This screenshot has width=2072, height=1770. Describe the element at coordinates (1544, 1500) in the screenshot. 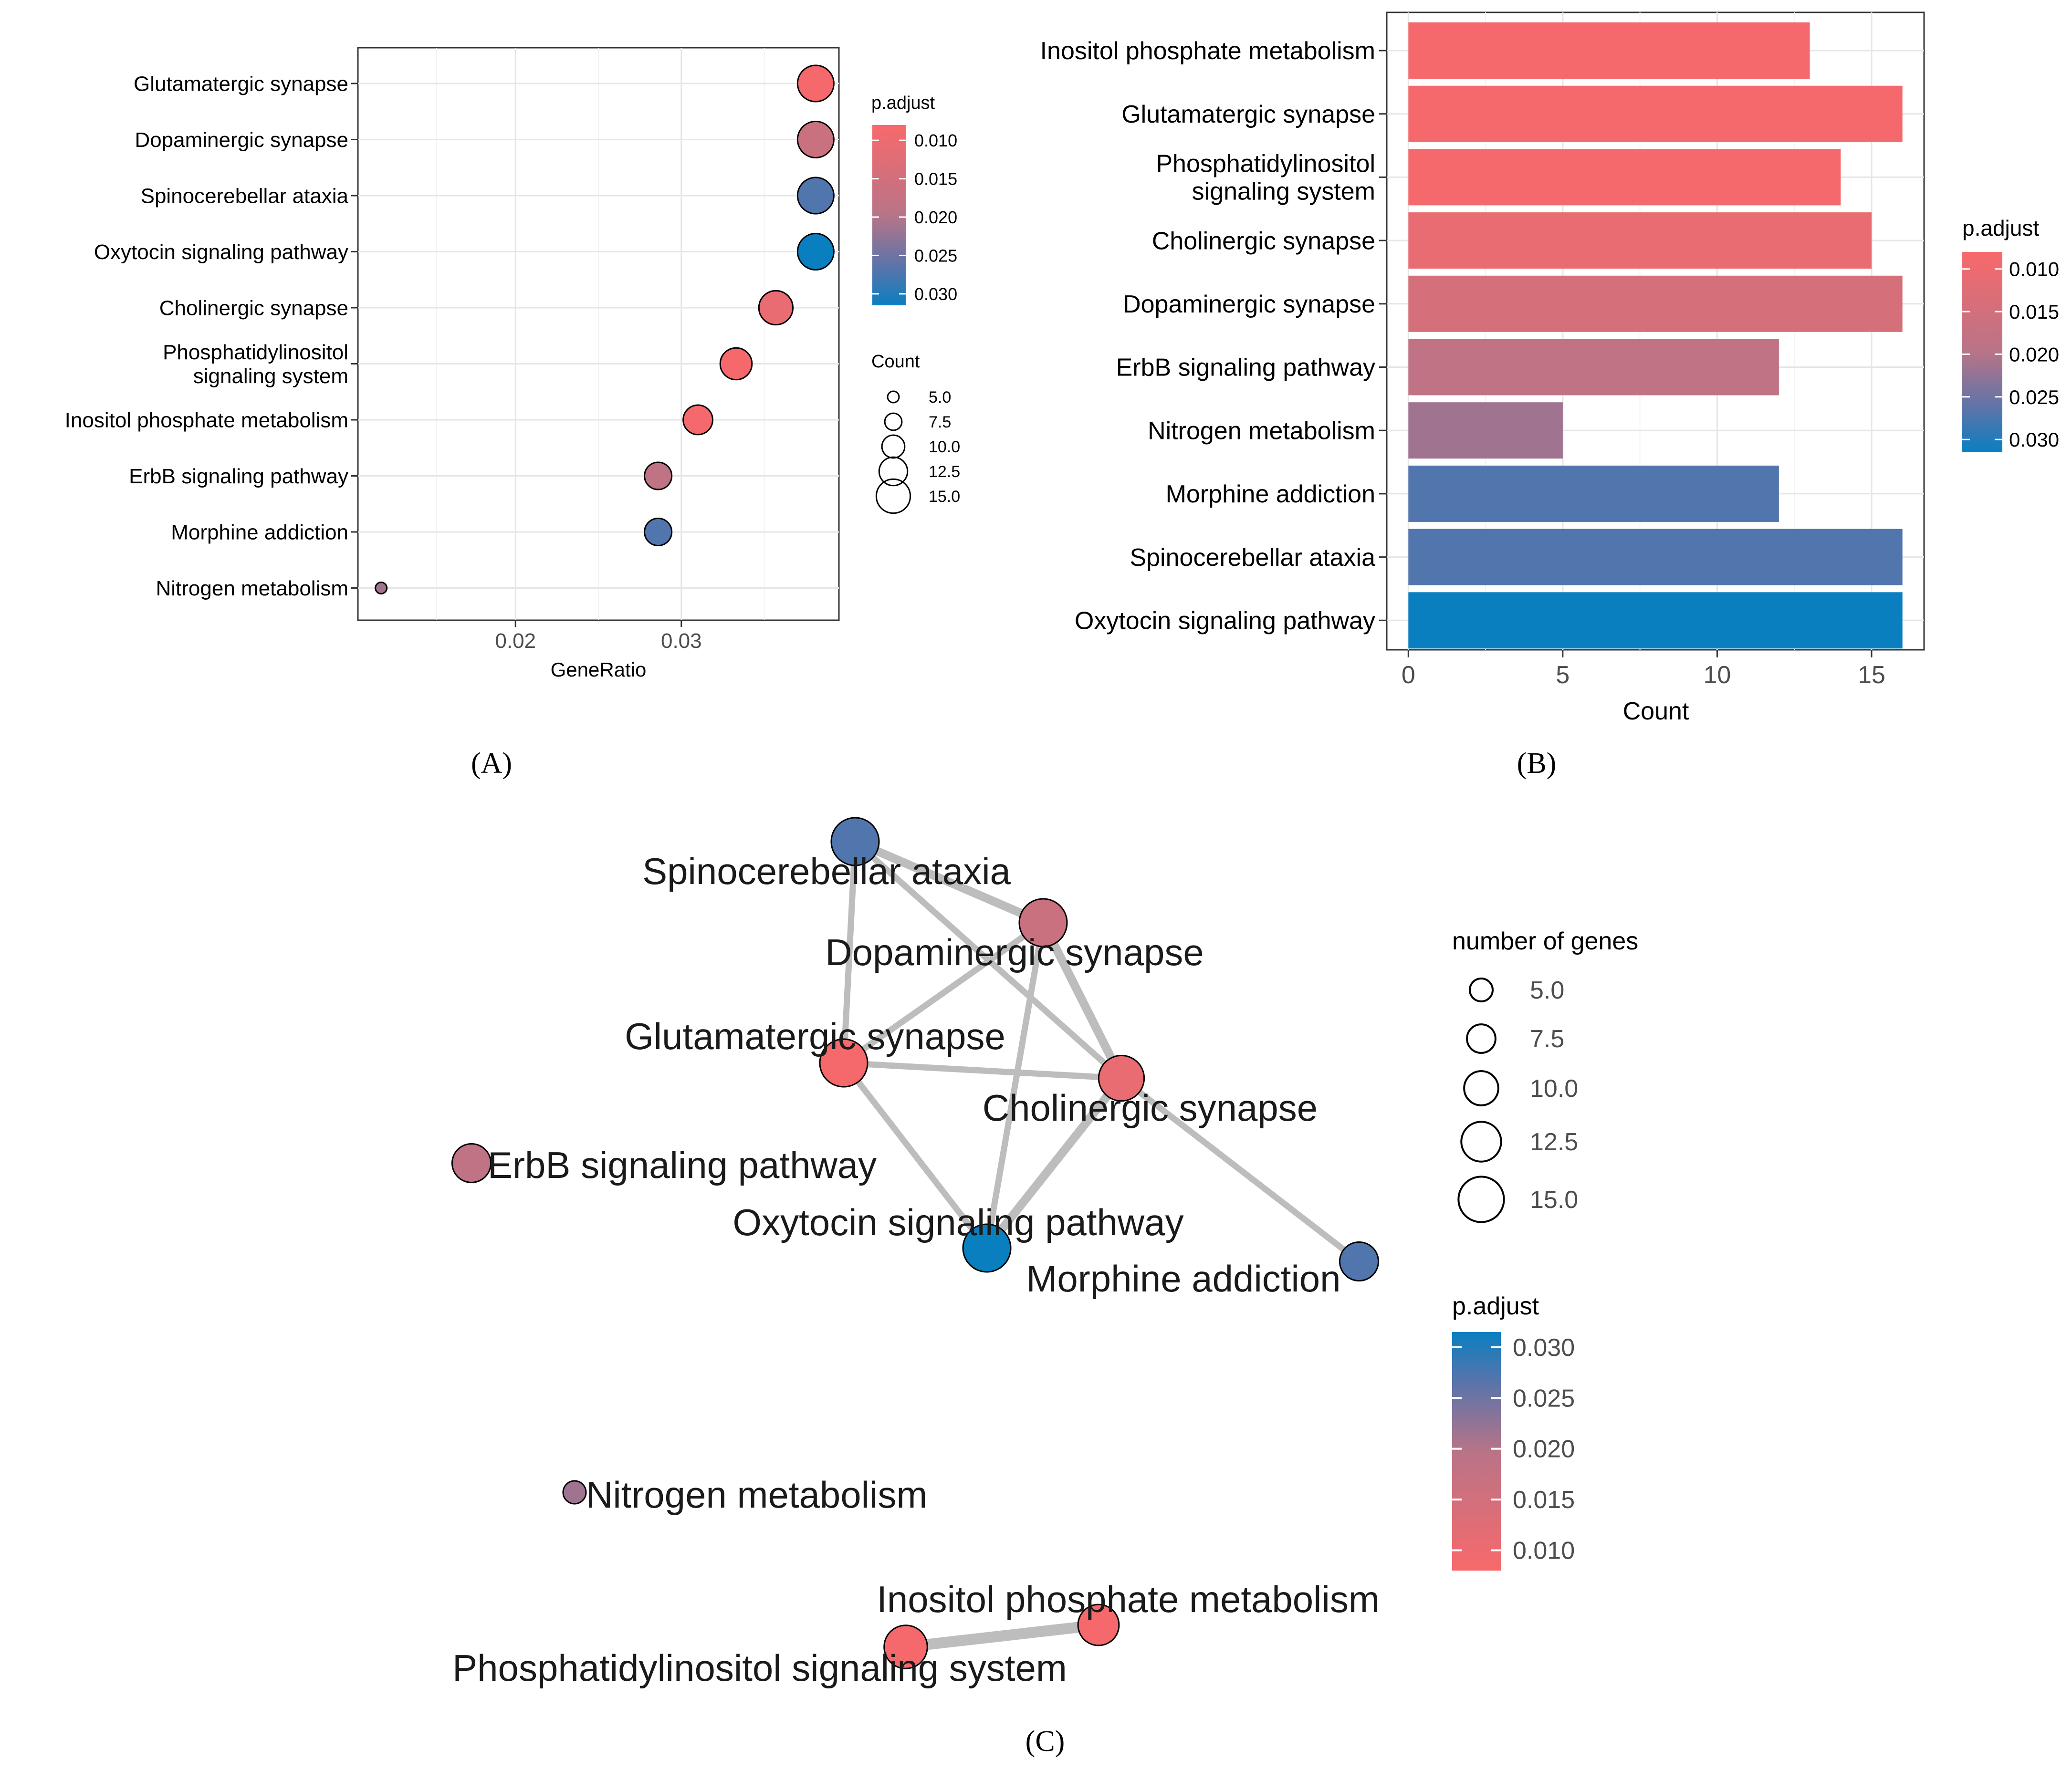

I see `panel-c-colorbar-tick-label: 0.015` at that location.